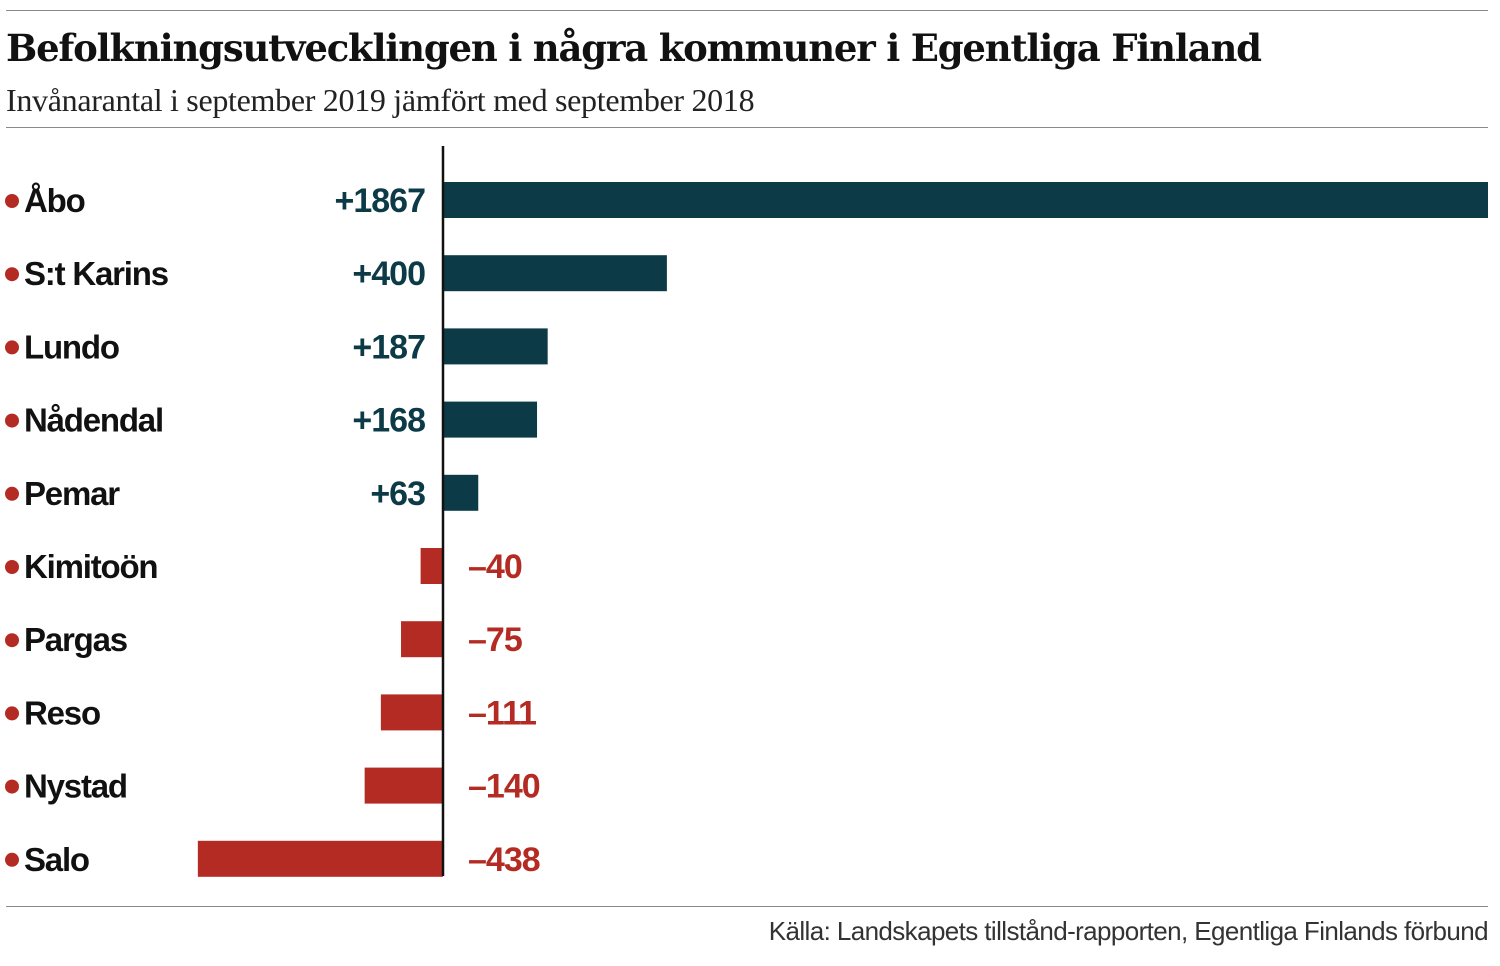  Describe the element at coordinates (495, 640) in the screenshot. I see `value-label: –75` at that location.